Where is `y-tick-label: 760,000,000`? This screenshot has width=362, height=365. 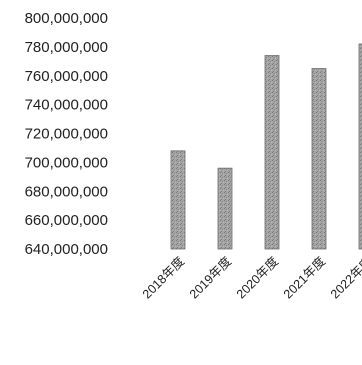
y-tick-label: 760,000,000 is located at coordinates (66, 76).